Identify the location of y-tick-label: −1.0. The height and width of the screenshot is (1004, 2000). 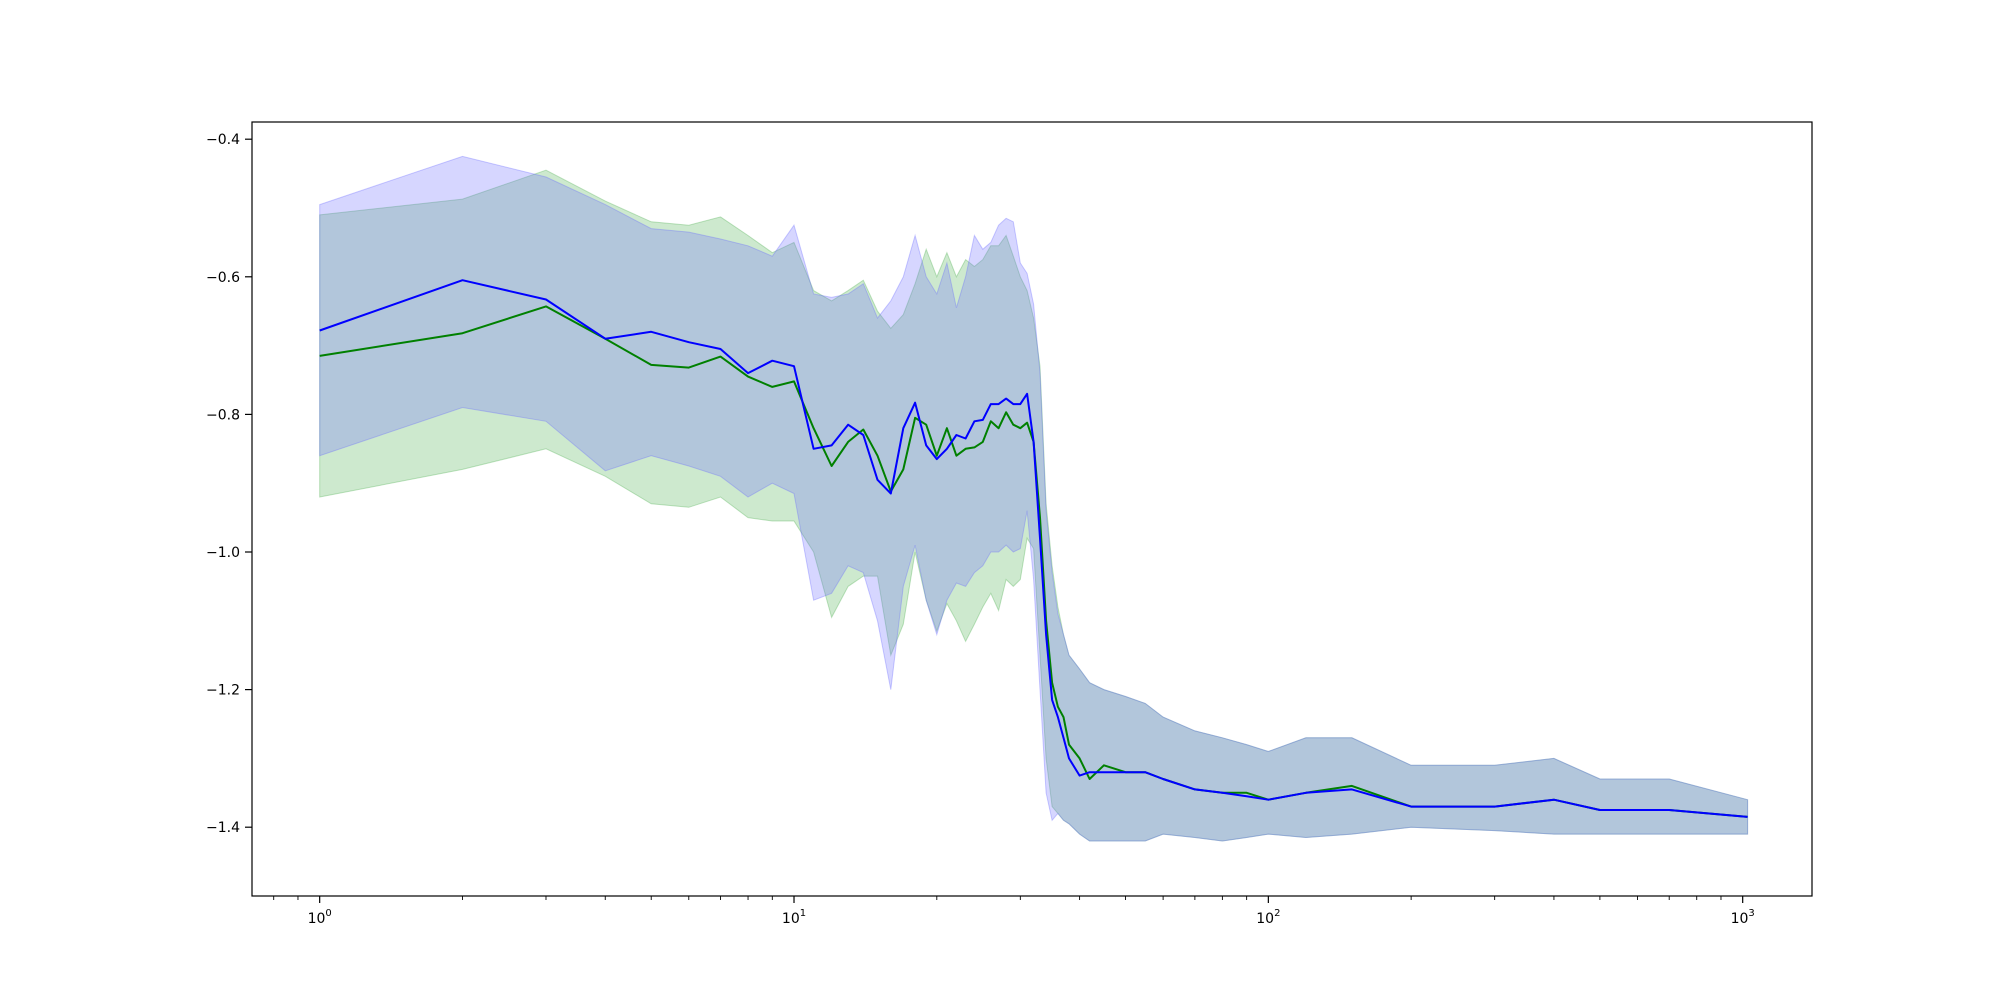
(223, 553).